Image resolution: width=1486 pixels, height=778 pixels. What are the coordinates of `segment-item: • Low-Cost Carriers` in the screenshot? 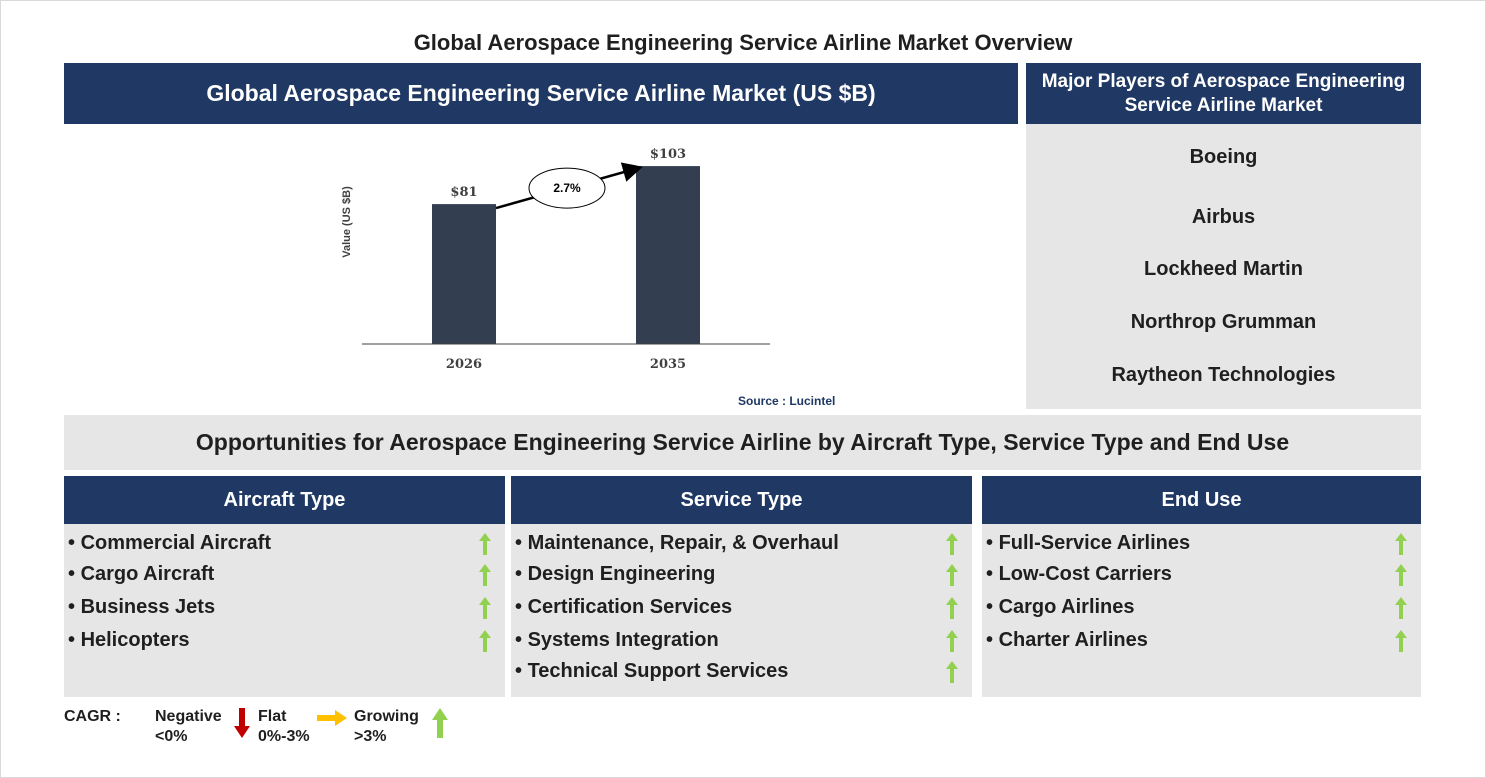 It's located at (1079, 574).